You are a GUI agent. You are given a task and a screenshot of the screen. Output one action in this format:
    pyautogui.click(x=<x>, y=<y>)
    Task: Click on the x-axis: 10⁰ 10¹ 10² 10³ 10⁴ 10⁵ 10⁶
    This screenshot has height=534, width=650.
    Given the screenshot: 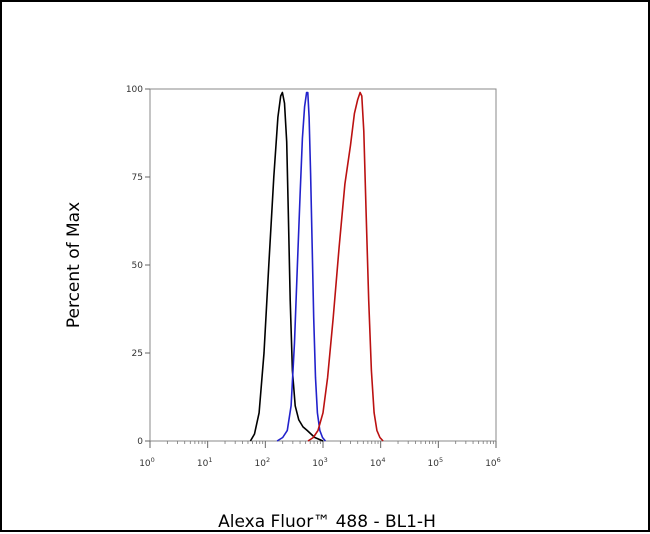 What is the action you would take?
    pyautogui.click(x=320, y=455)
    